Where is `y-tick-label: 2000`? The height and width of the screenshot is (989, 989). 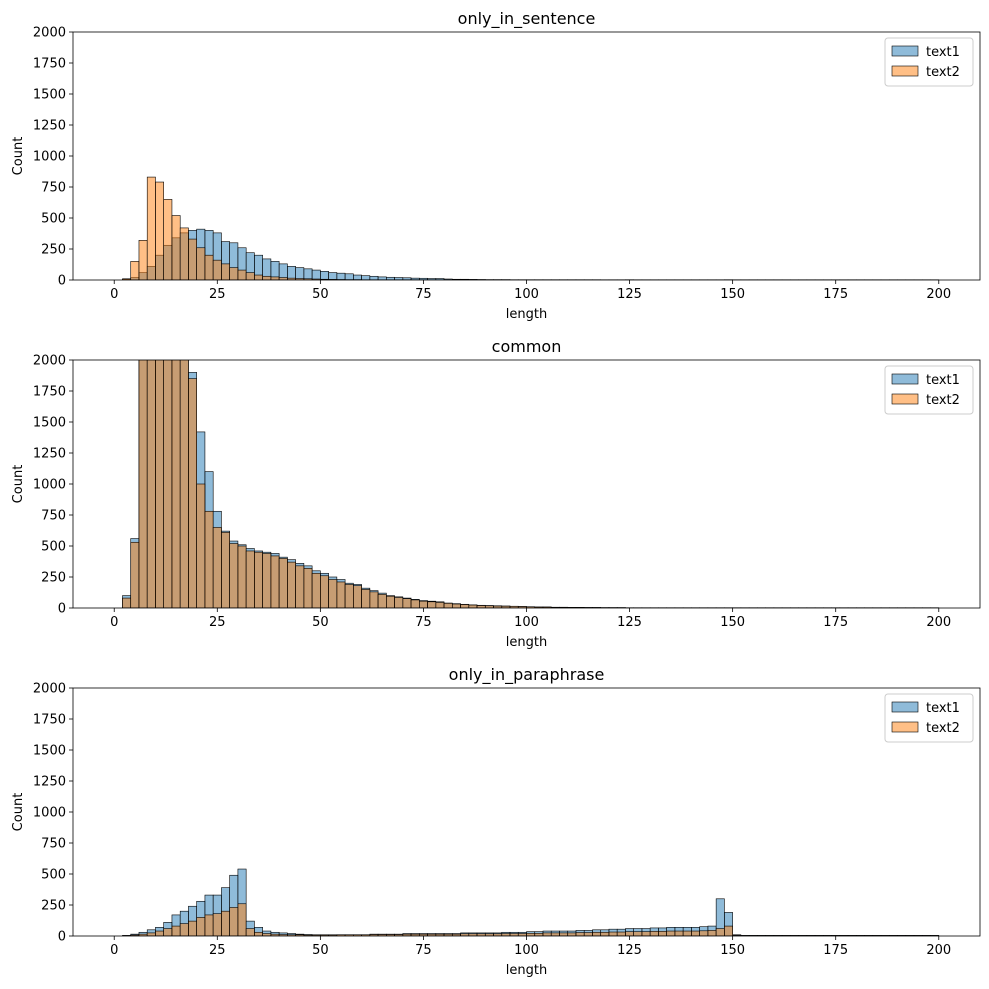
y-tick-label: 2000 is located at coordinates (49, 33).